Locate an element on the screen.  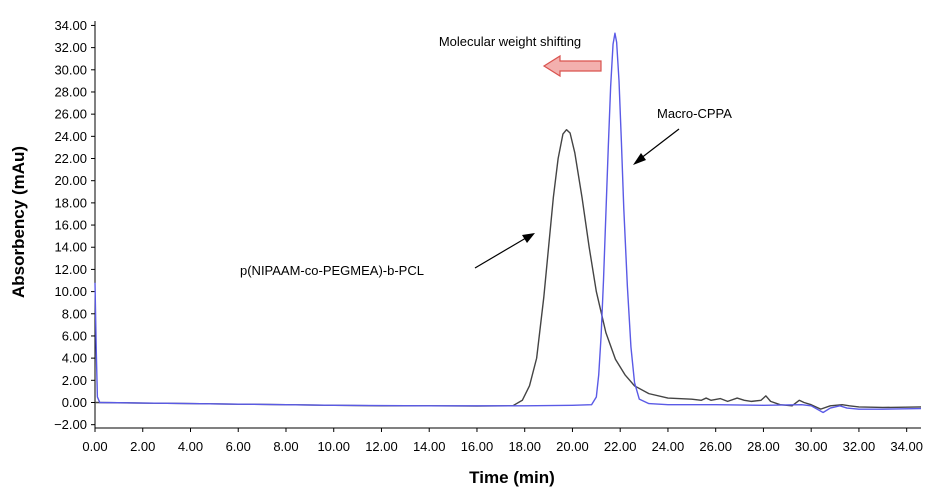
x-tick-label: 6.00 is located at coordinates (238, 446).